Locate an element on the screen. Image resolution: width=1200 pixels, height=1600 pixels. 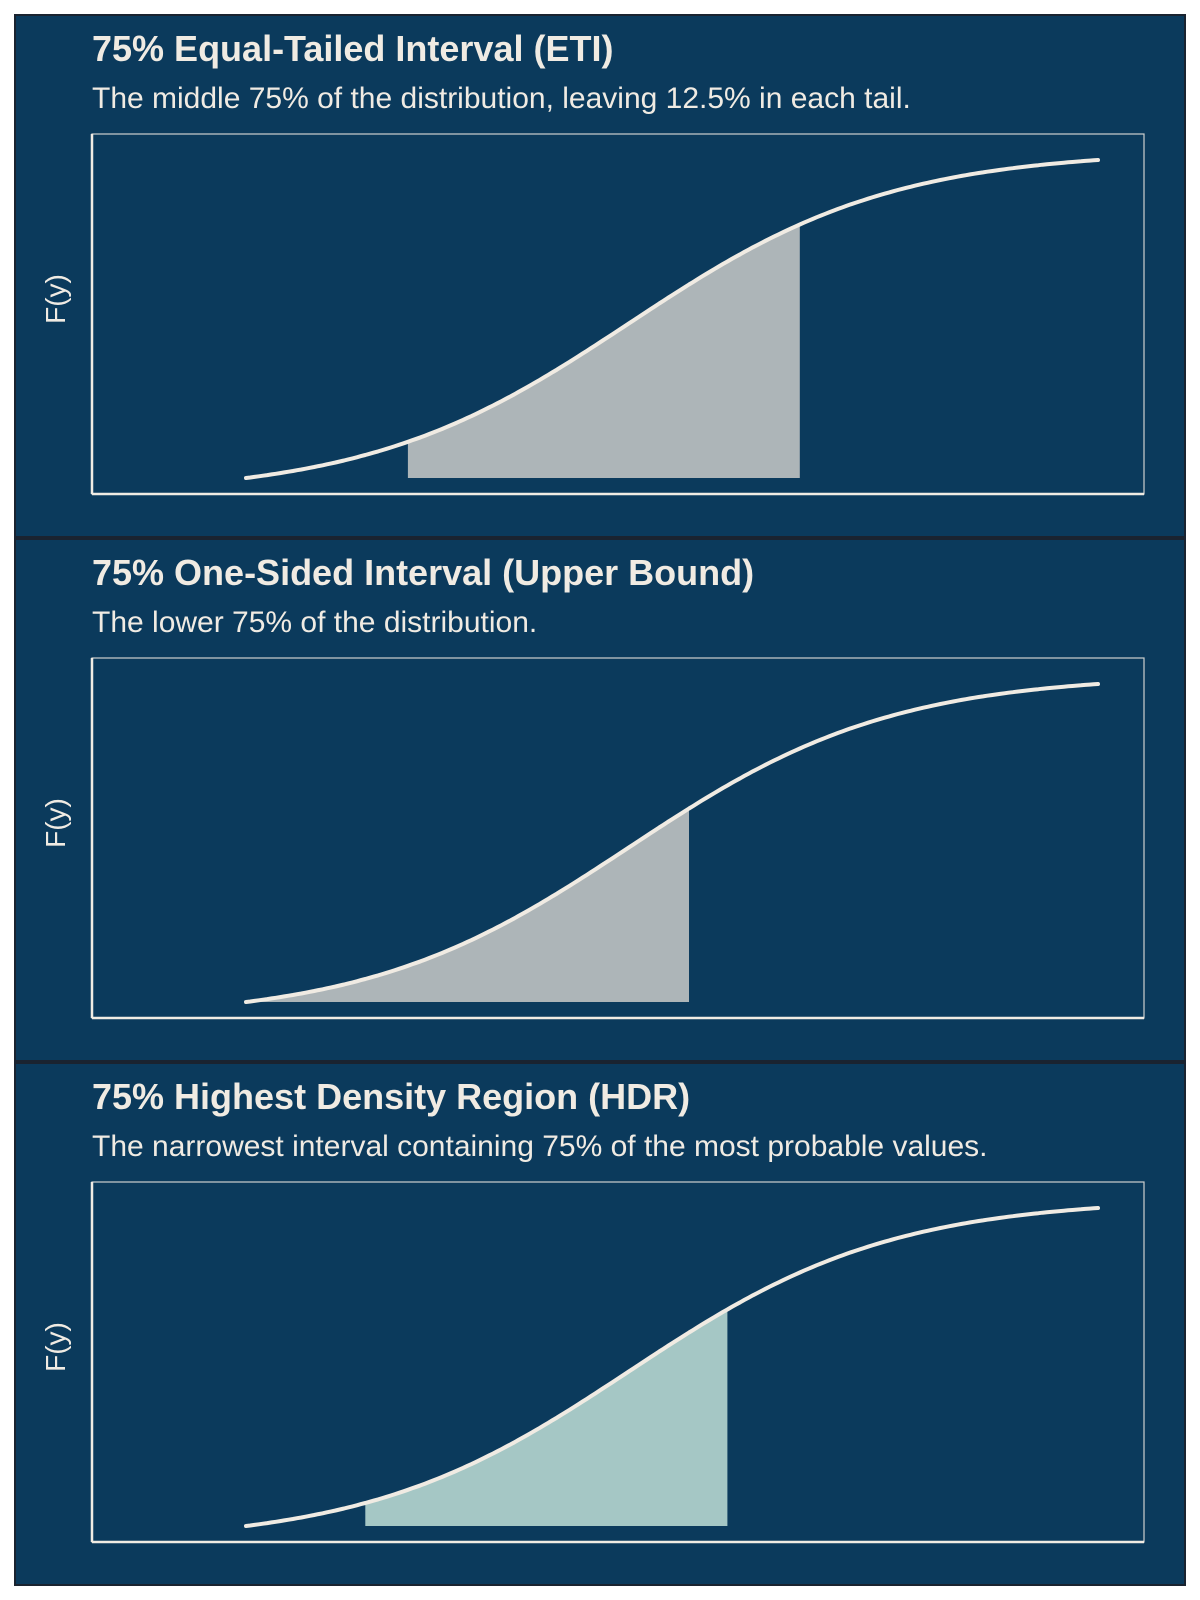
panel-title: 75% Highest Density Region (HDR) is located at coordinates (391, 1096).